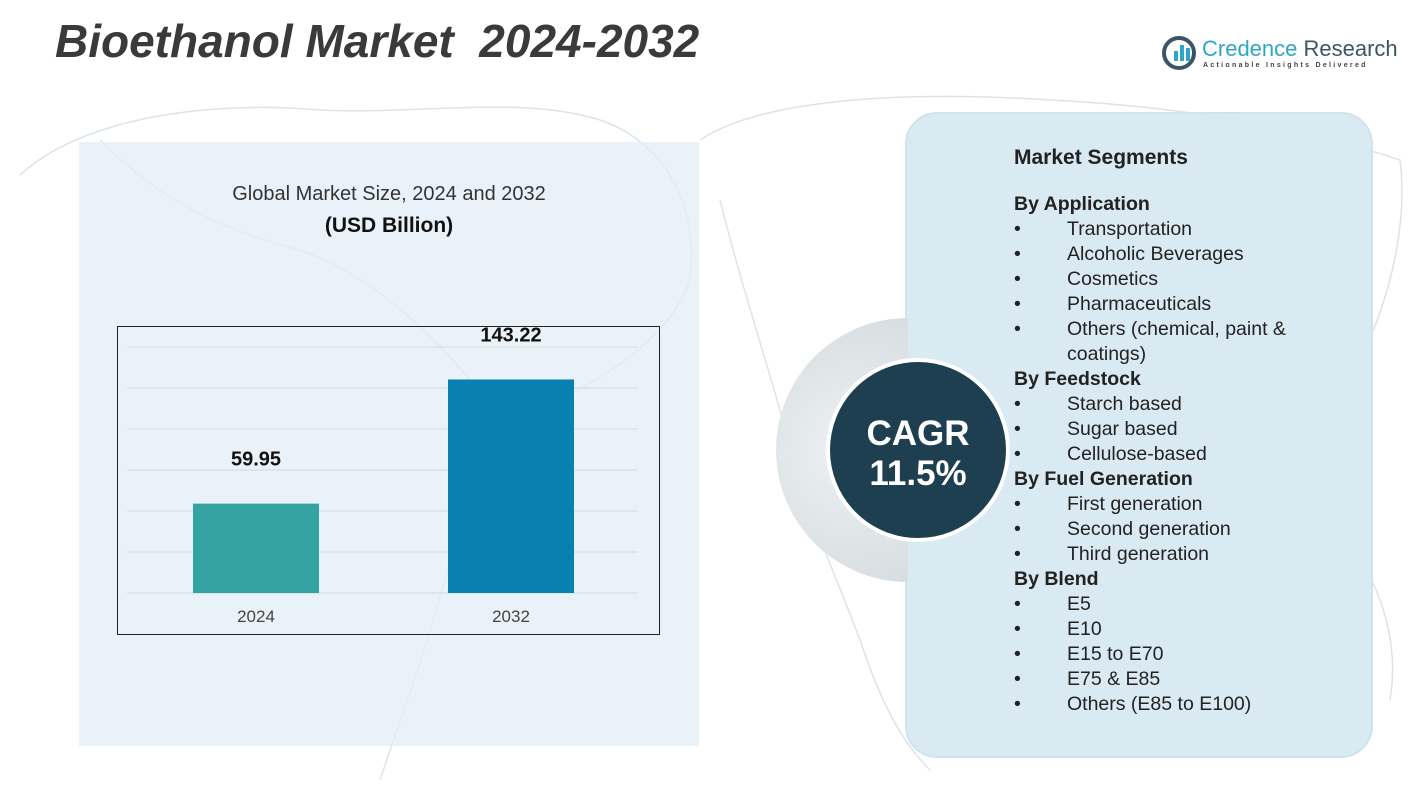 Image resolution: width=1428 pixels, height=804 pixels. Describe the element at coordinates (1149, 529) in the screenshot. I see `segment-item-label: Second generation` at that location.